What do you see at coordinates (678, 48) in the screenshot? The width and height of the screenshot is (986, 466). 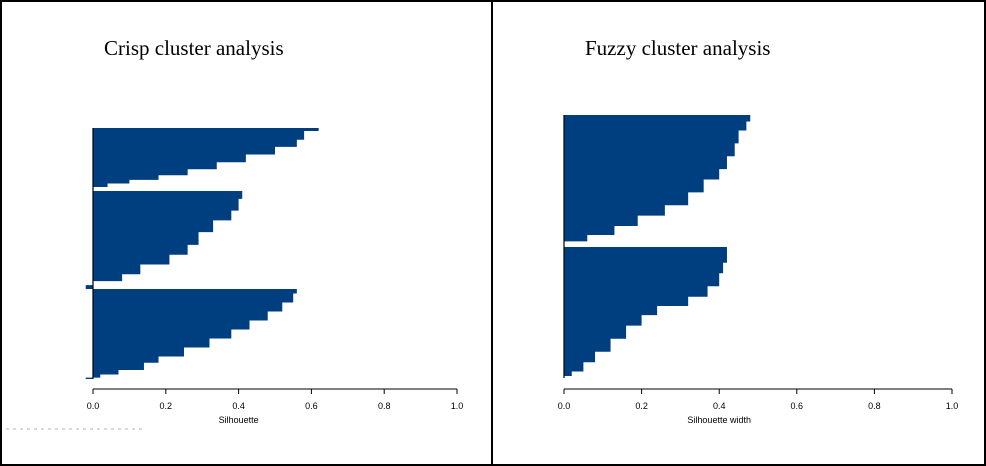 I see `fuzzy-panel-title: Fuzzy cluster analysis` at bounding box center [678, 48].